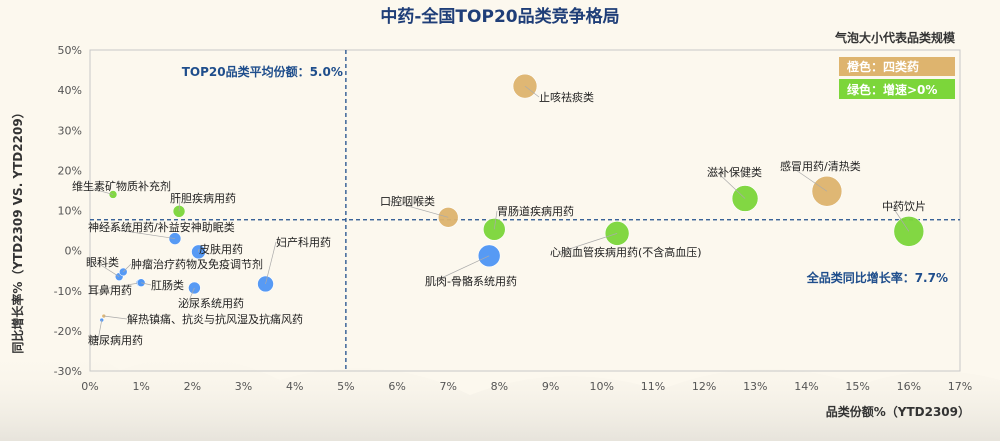  Describe the element at coordinates (68, 331) in the screenshot. I see `y-tick-label: -20%` at that location.